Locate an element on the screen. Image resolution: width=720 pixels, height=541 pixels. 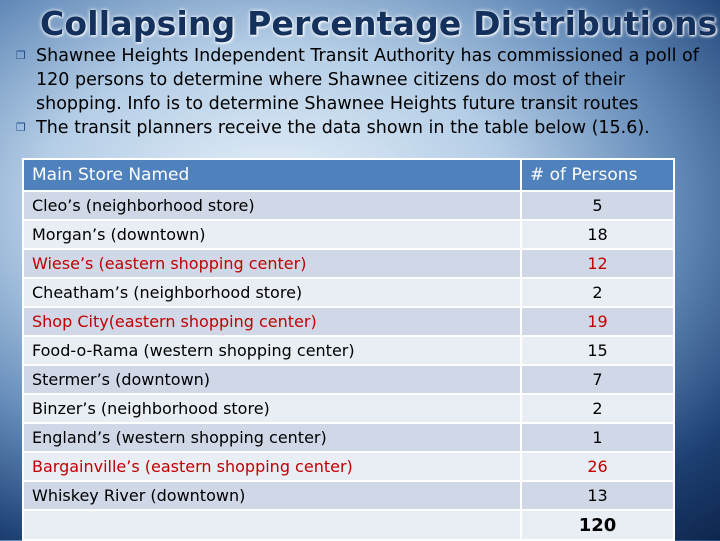
total-cell: 120 is located at coordinates (597, 525).